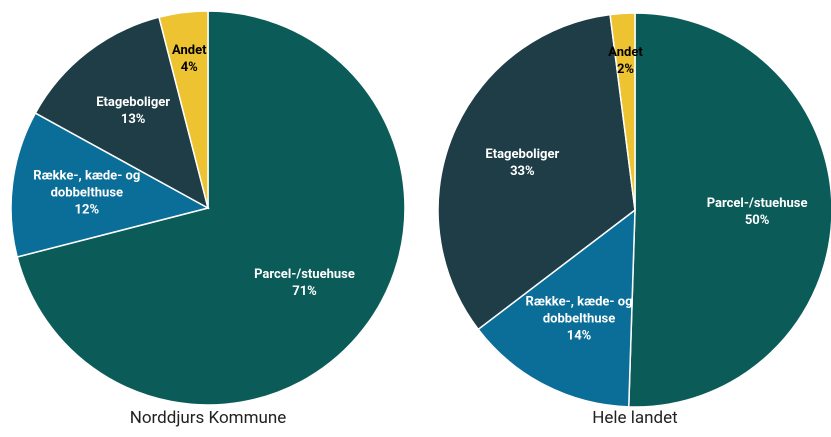 The image size is (831, 437). What do you see at coordinates (208, 418) in the screenshot?
I see `chart-title: Norddjurs Kommune` at bounding box center [208, 418].